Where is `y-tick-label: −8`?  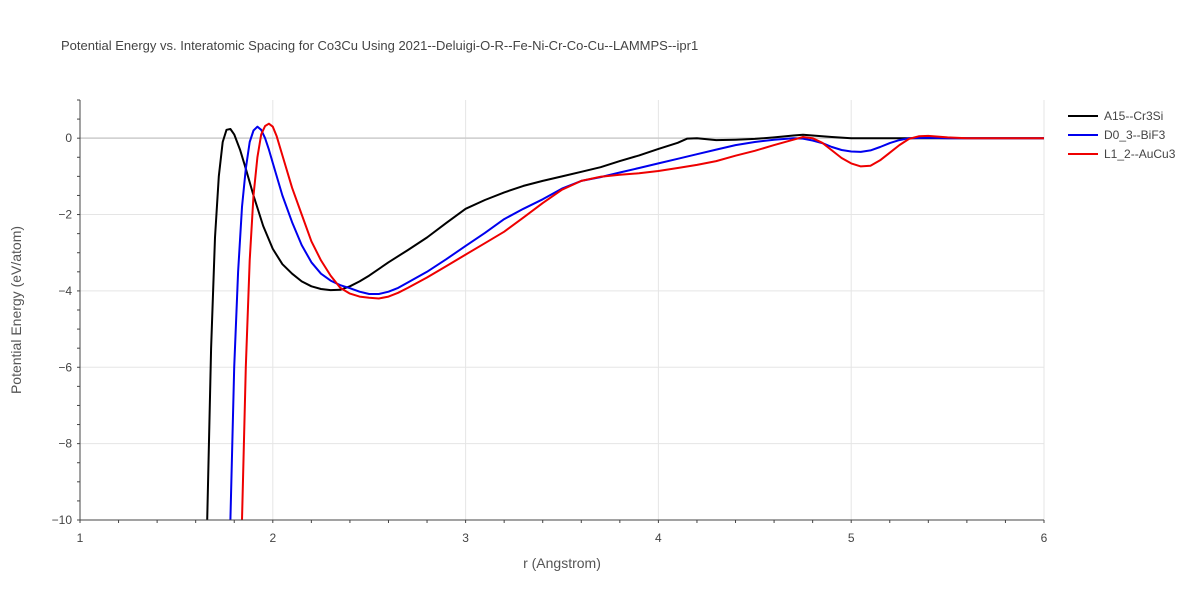 y-tick-label: −8 is located at coordinates (65, 444).